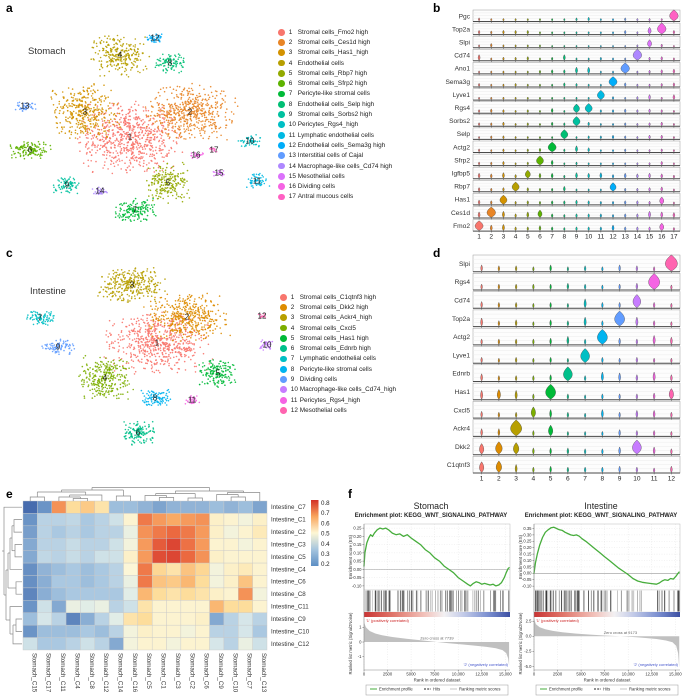 This screenshot has width=685, height=700. I want to click on cluster-axis-tick: 17, so click(674, 237).